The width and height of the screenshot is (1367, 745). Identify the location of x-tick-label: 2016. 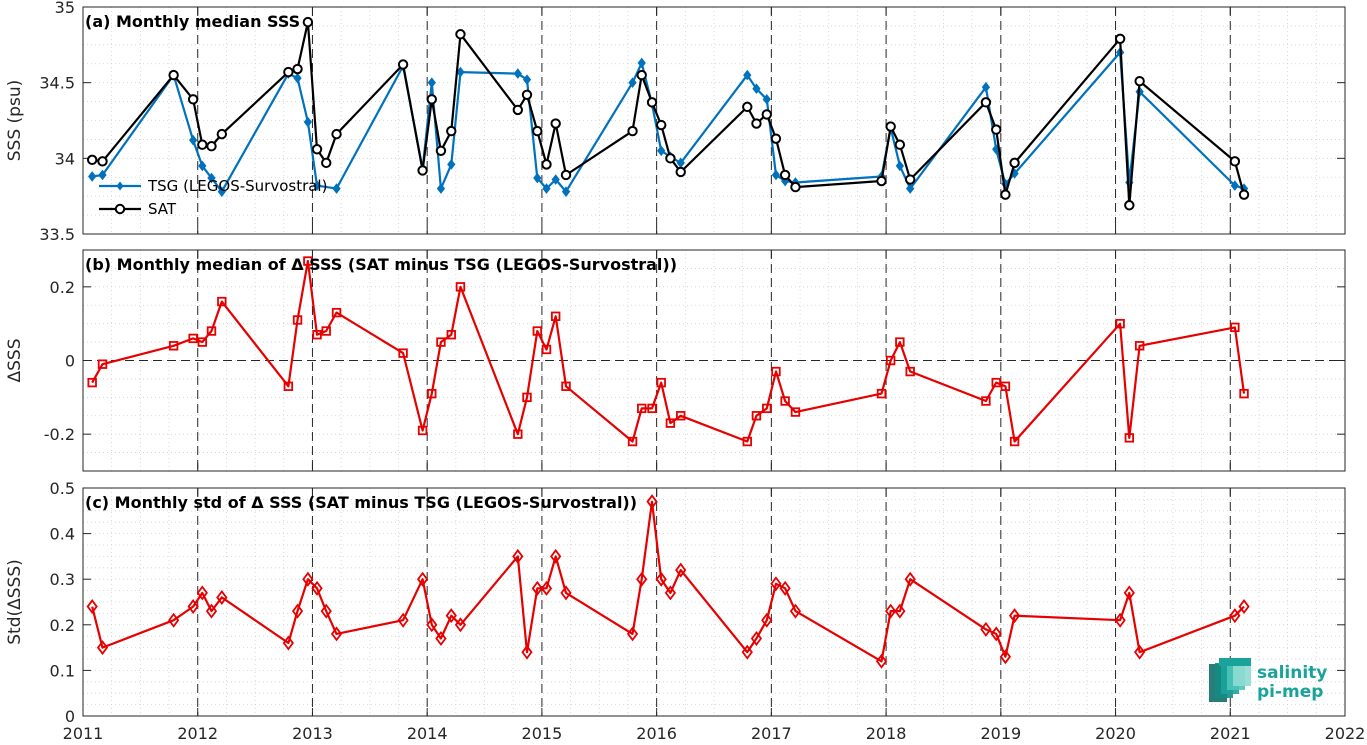
(656, 733).